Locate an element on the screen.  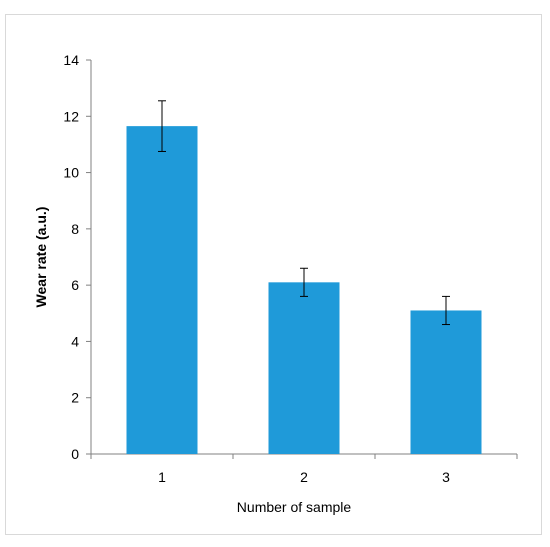
x-tick-label: 2 is located at coordinates (304, 477).